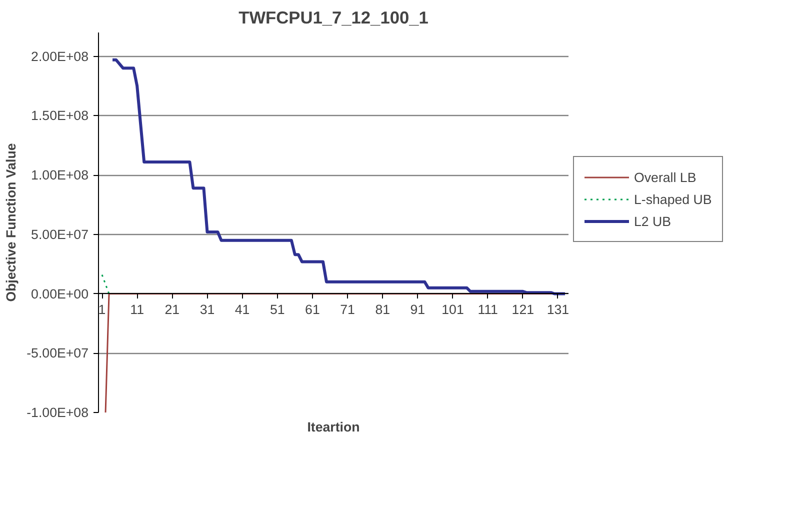  What do you see at coordinates (333, 18) in the screenshot?
I see `chart-title: TWFCPU1_7_12_100_1` at bounding box center [333, 18].